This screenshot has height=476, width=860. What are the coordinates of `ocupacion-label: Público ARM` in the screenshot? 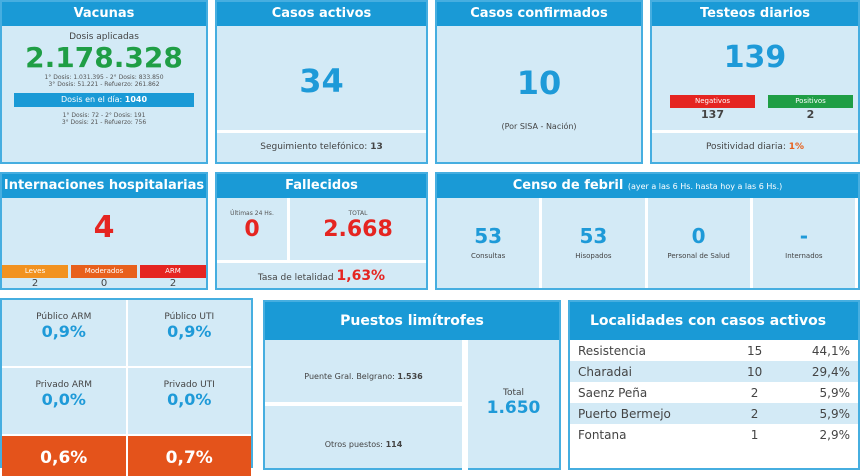 It's located at (64, 317).